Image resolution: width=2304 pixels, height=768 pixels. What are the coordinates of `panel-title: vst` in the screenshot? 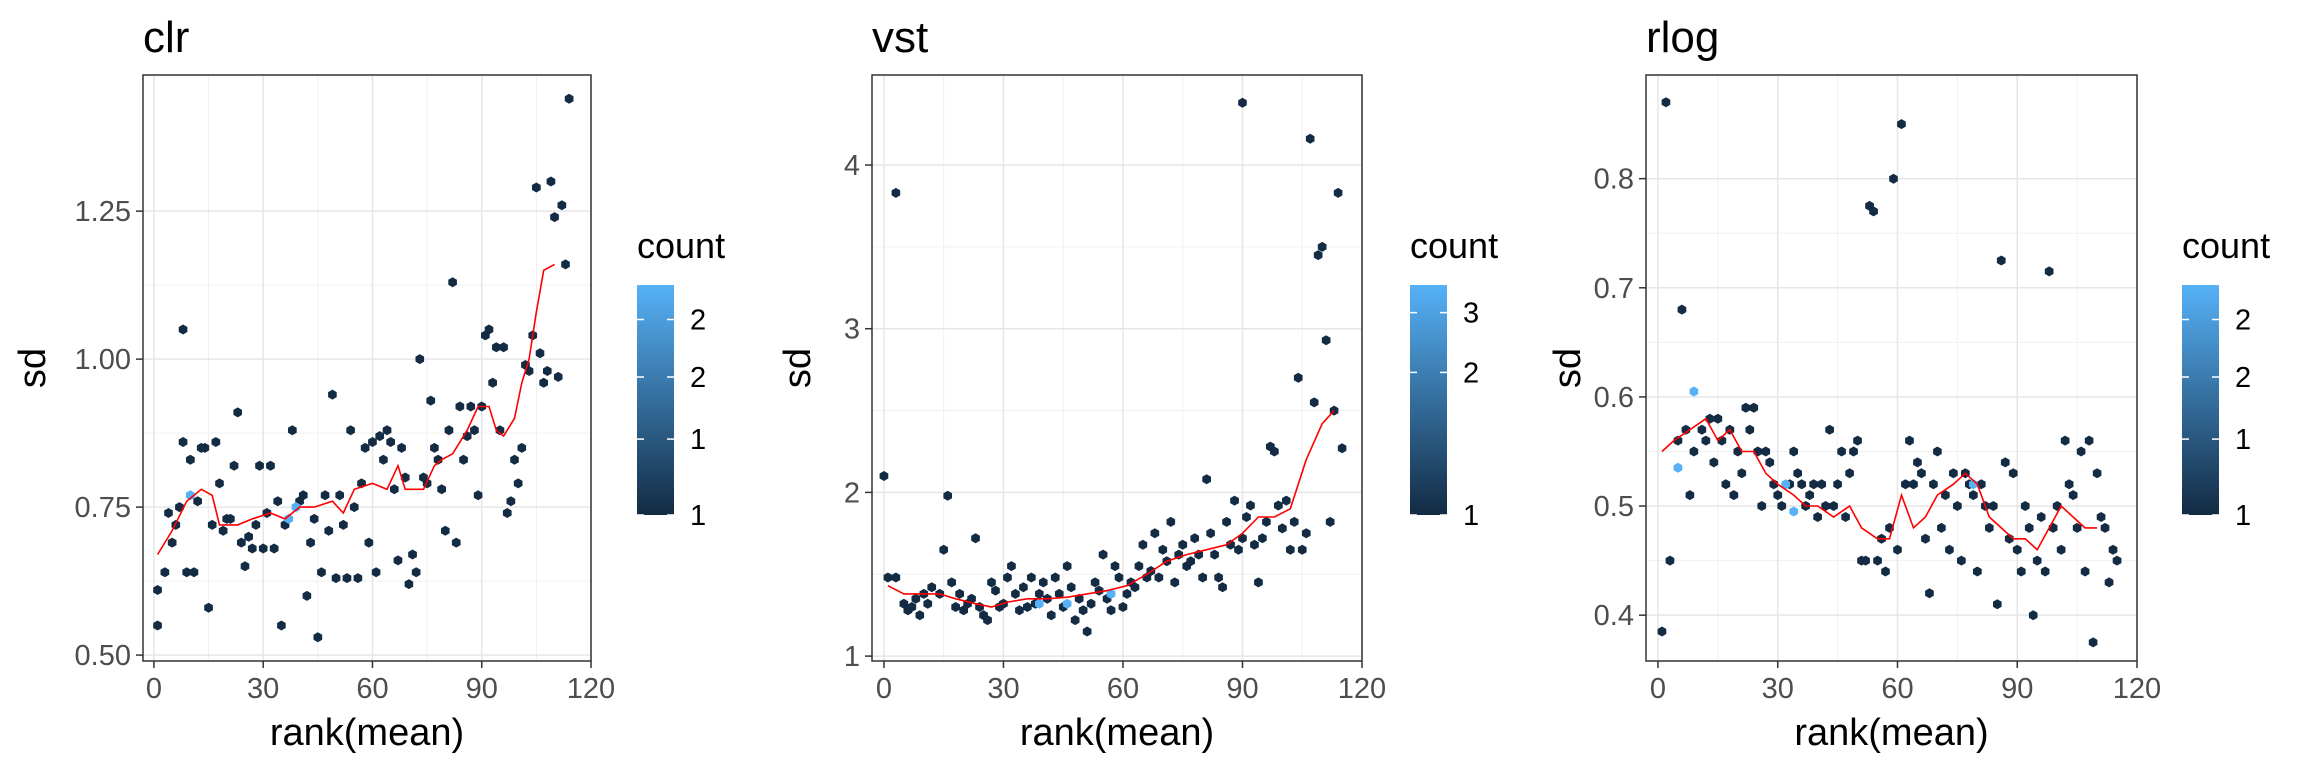 It's located at (900, 37).